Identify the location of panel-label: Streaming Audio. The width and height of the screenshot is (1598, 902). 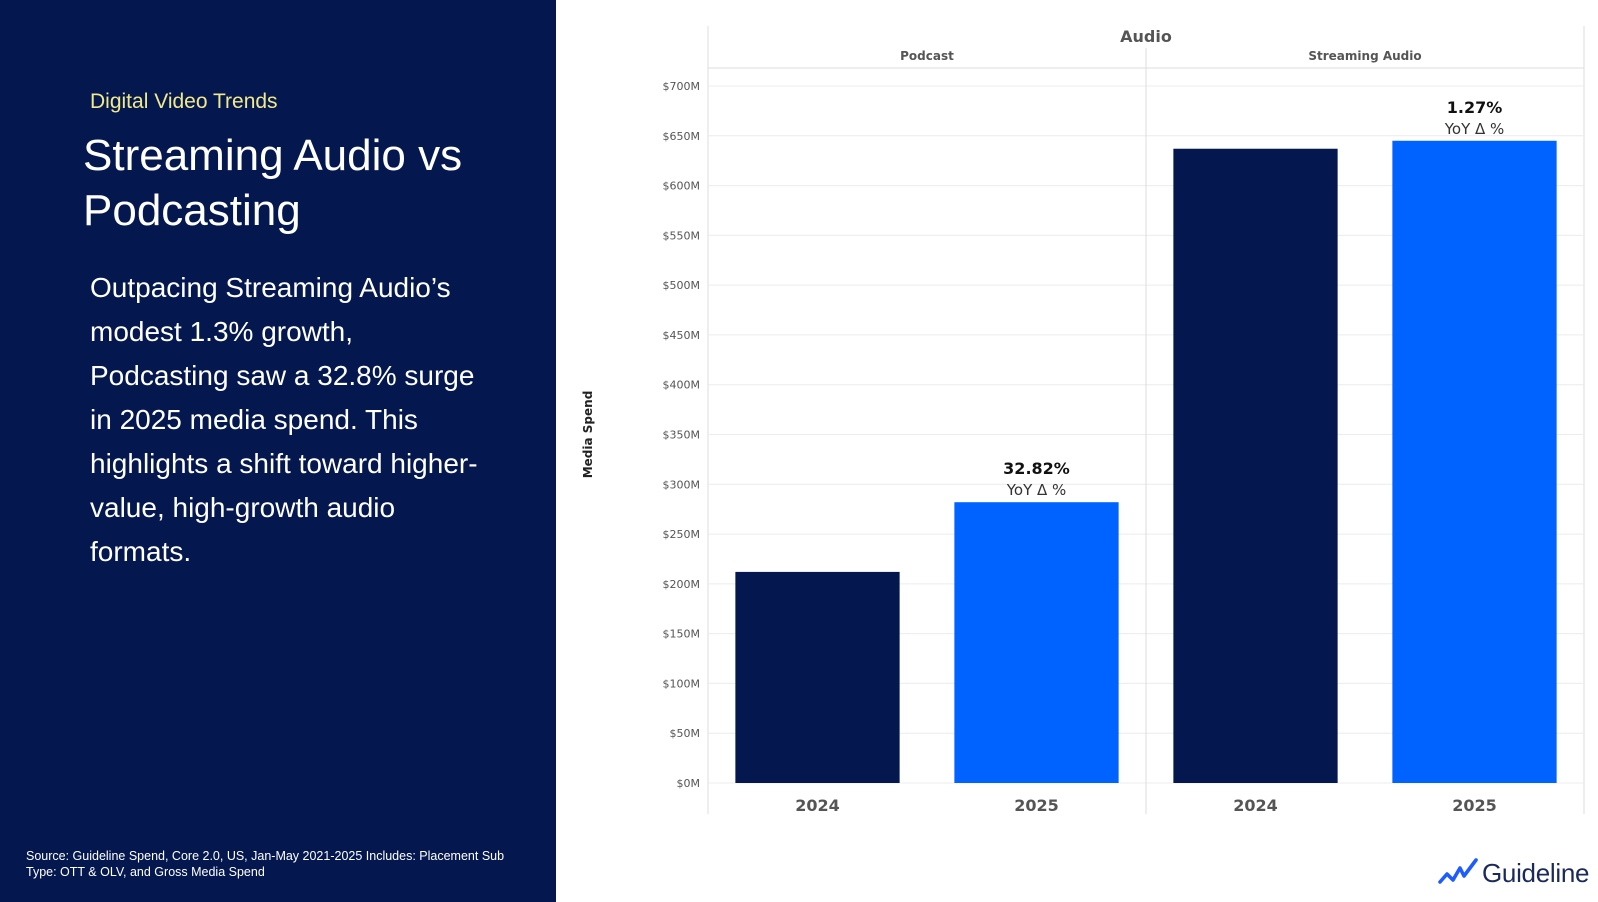
(1364, 56).